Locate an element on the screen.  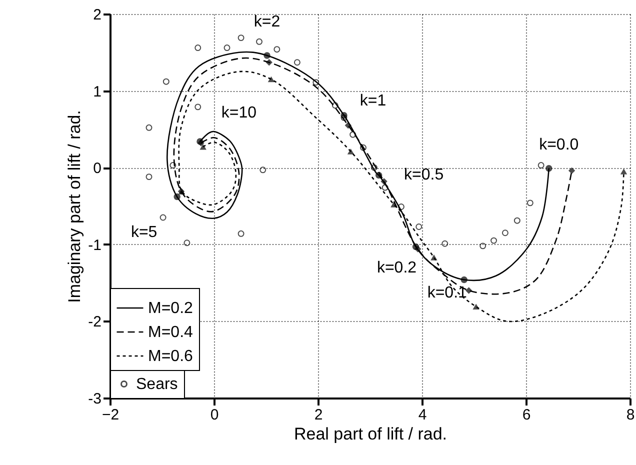
annotation: k=0.5 is located at coordinates (424, 175).